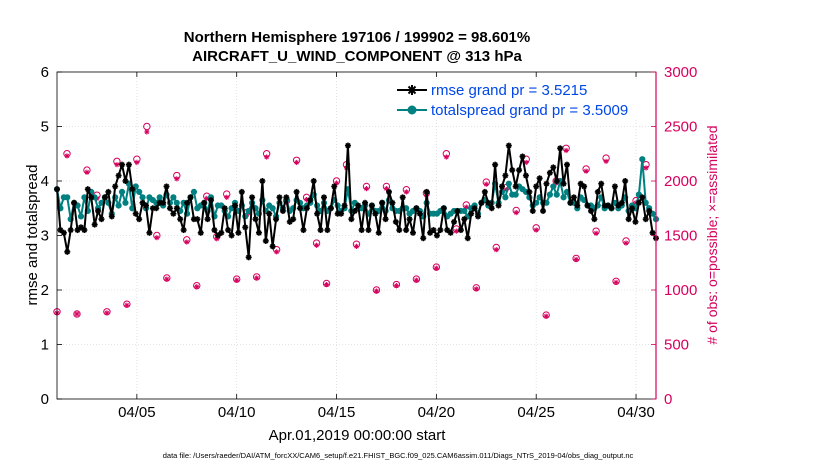 This screenshot has width=830, height=470. I want to click on x-tick-label: 04/10, so click(237, 412).